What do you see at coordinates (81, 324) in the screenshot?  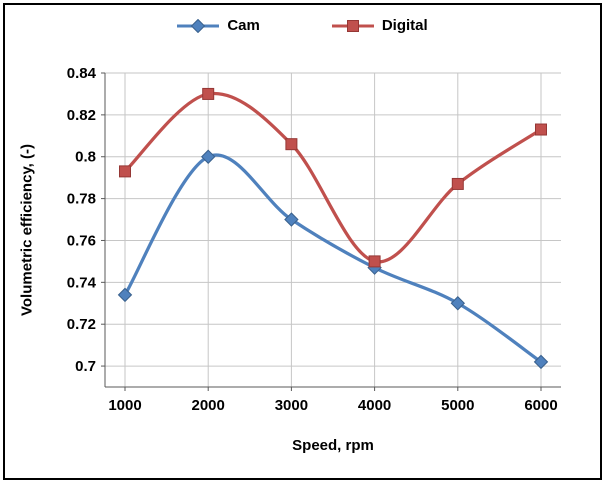 I see `y-tick-label: 0.72` at bounding box center [81, 324].